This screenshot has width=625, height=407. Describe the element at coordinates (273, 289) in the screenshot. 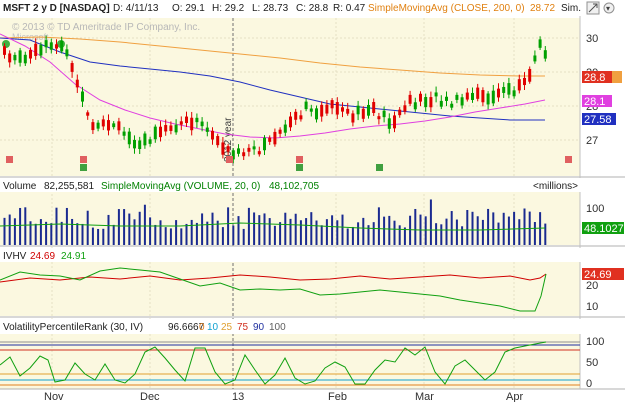

I see `hv-line` at that location.